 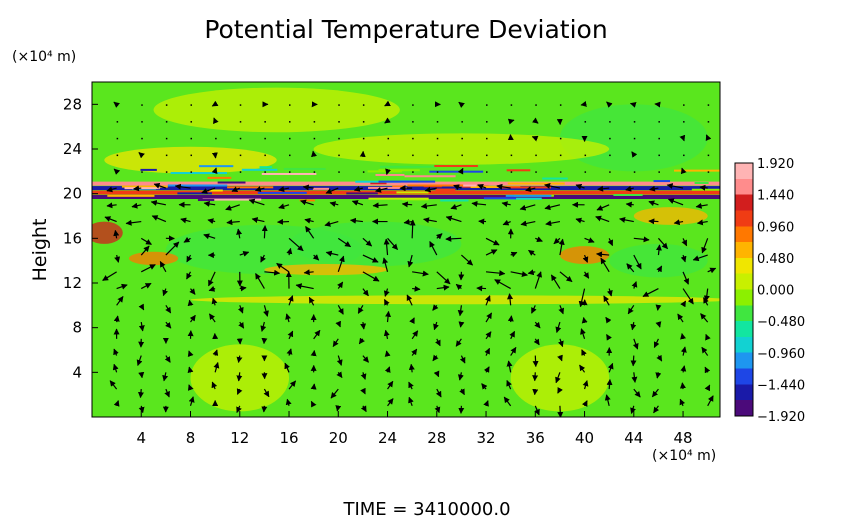 What do you see at coordinates (744, 289) in the screenshot?
I see `colorbar` at bounding box center [744, 289].